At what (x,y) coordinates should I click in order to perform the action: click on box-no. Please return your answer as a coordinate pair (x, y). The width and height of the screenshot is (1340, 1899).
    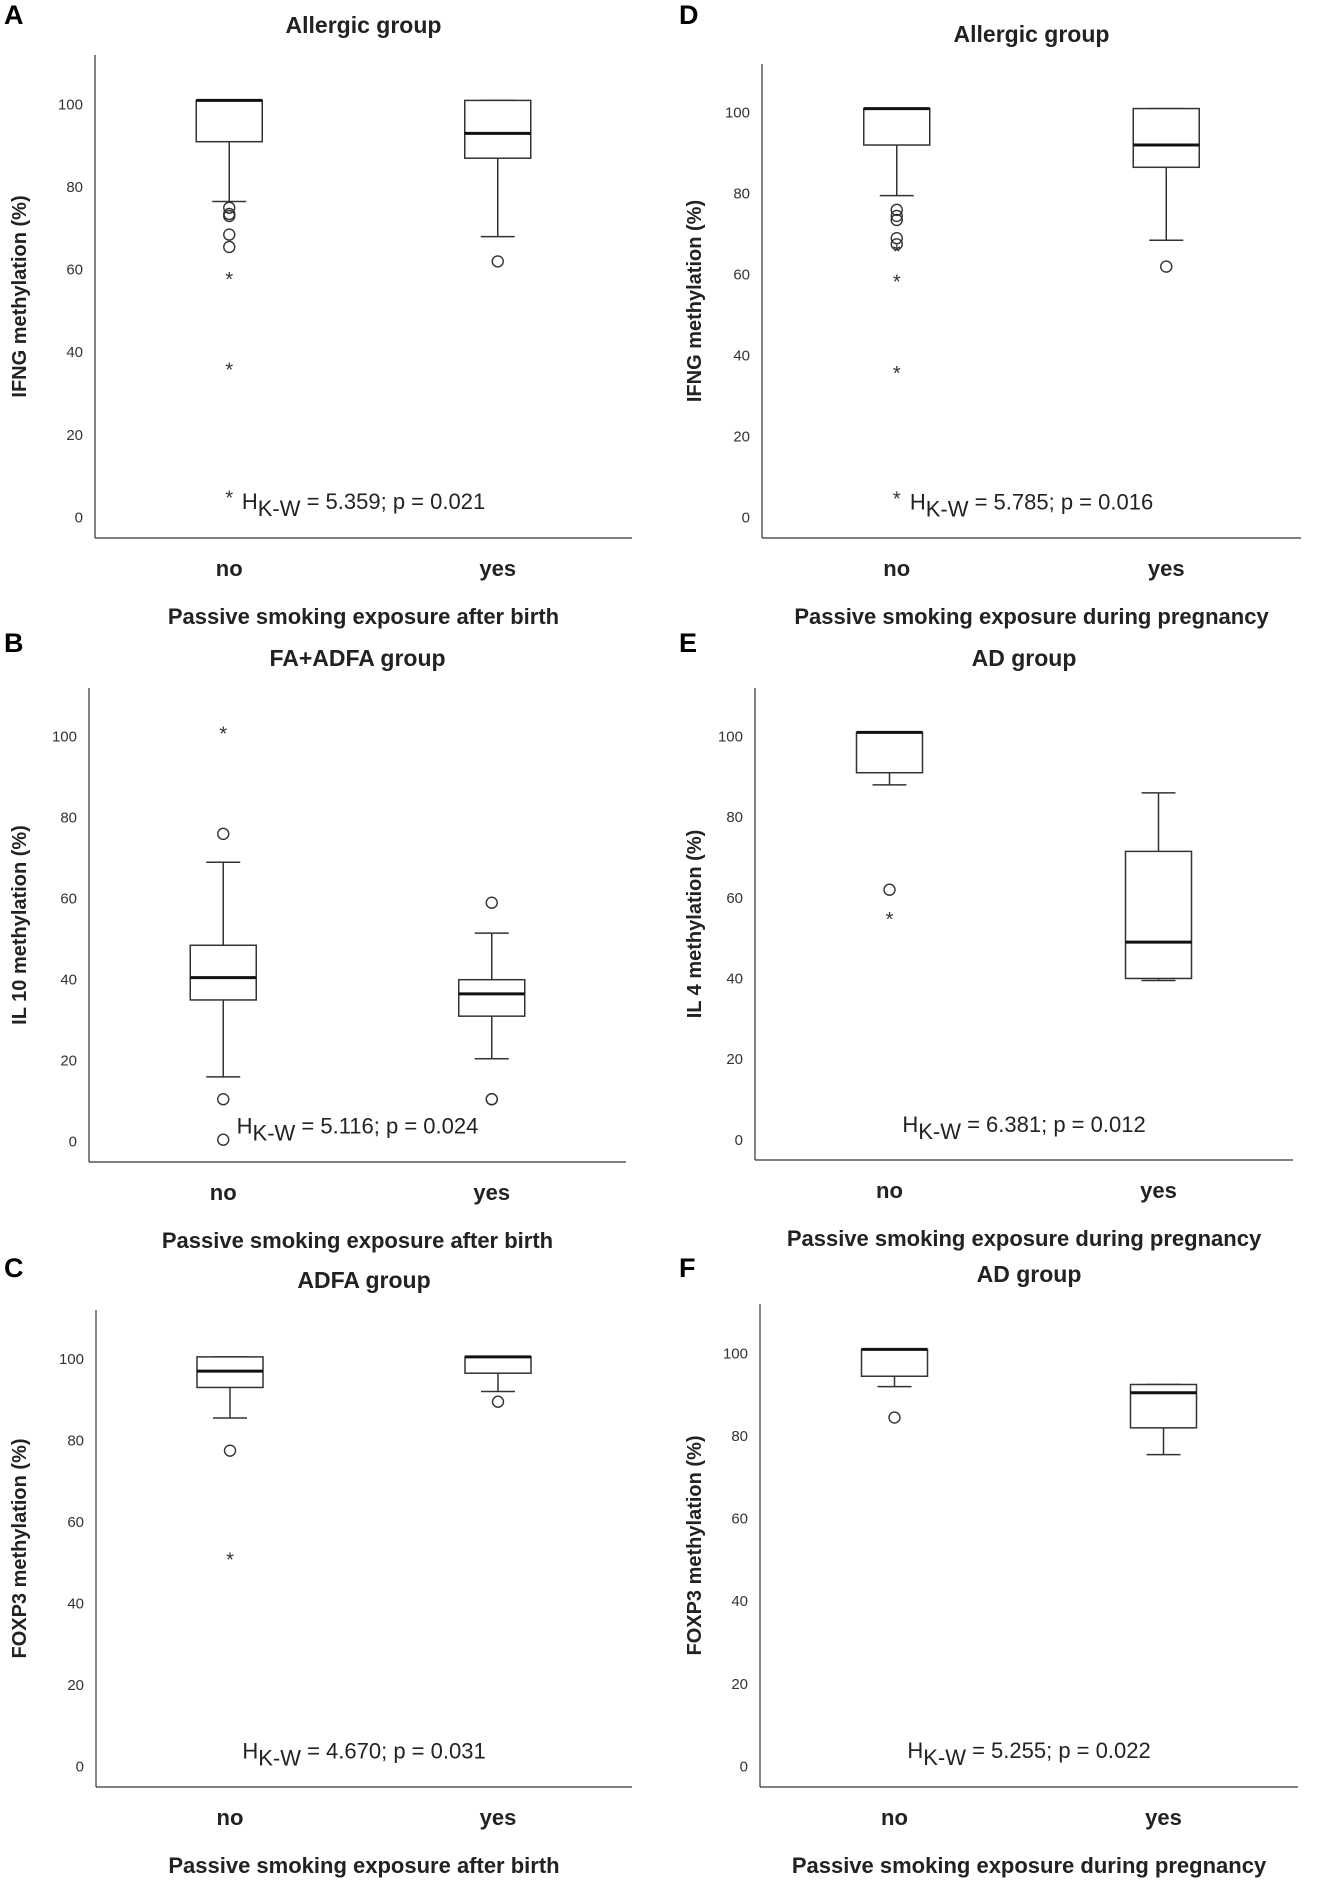
    Looking at the image, I should click on (894, 1385).